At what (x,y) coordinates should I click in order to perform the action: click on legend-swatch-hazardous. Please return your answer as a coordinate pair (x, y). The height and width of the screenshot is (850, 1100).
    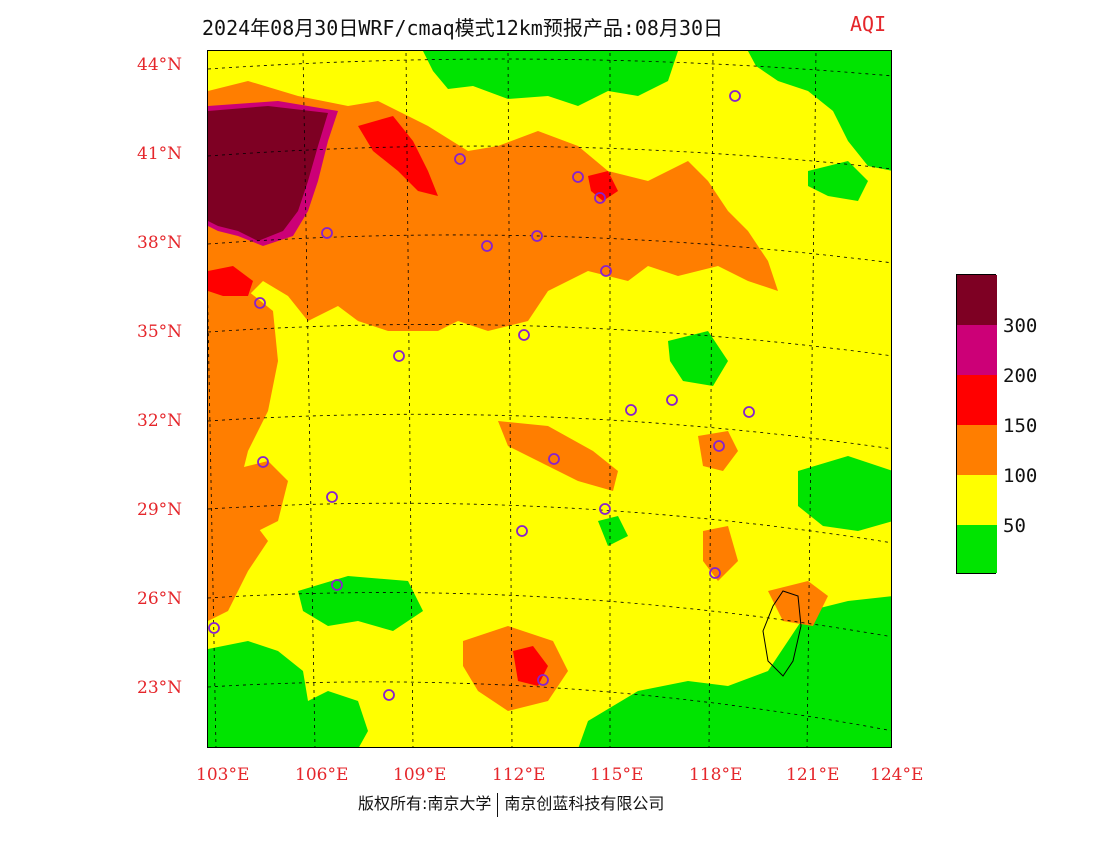
    Looking at the image, I should click on (977, 300).